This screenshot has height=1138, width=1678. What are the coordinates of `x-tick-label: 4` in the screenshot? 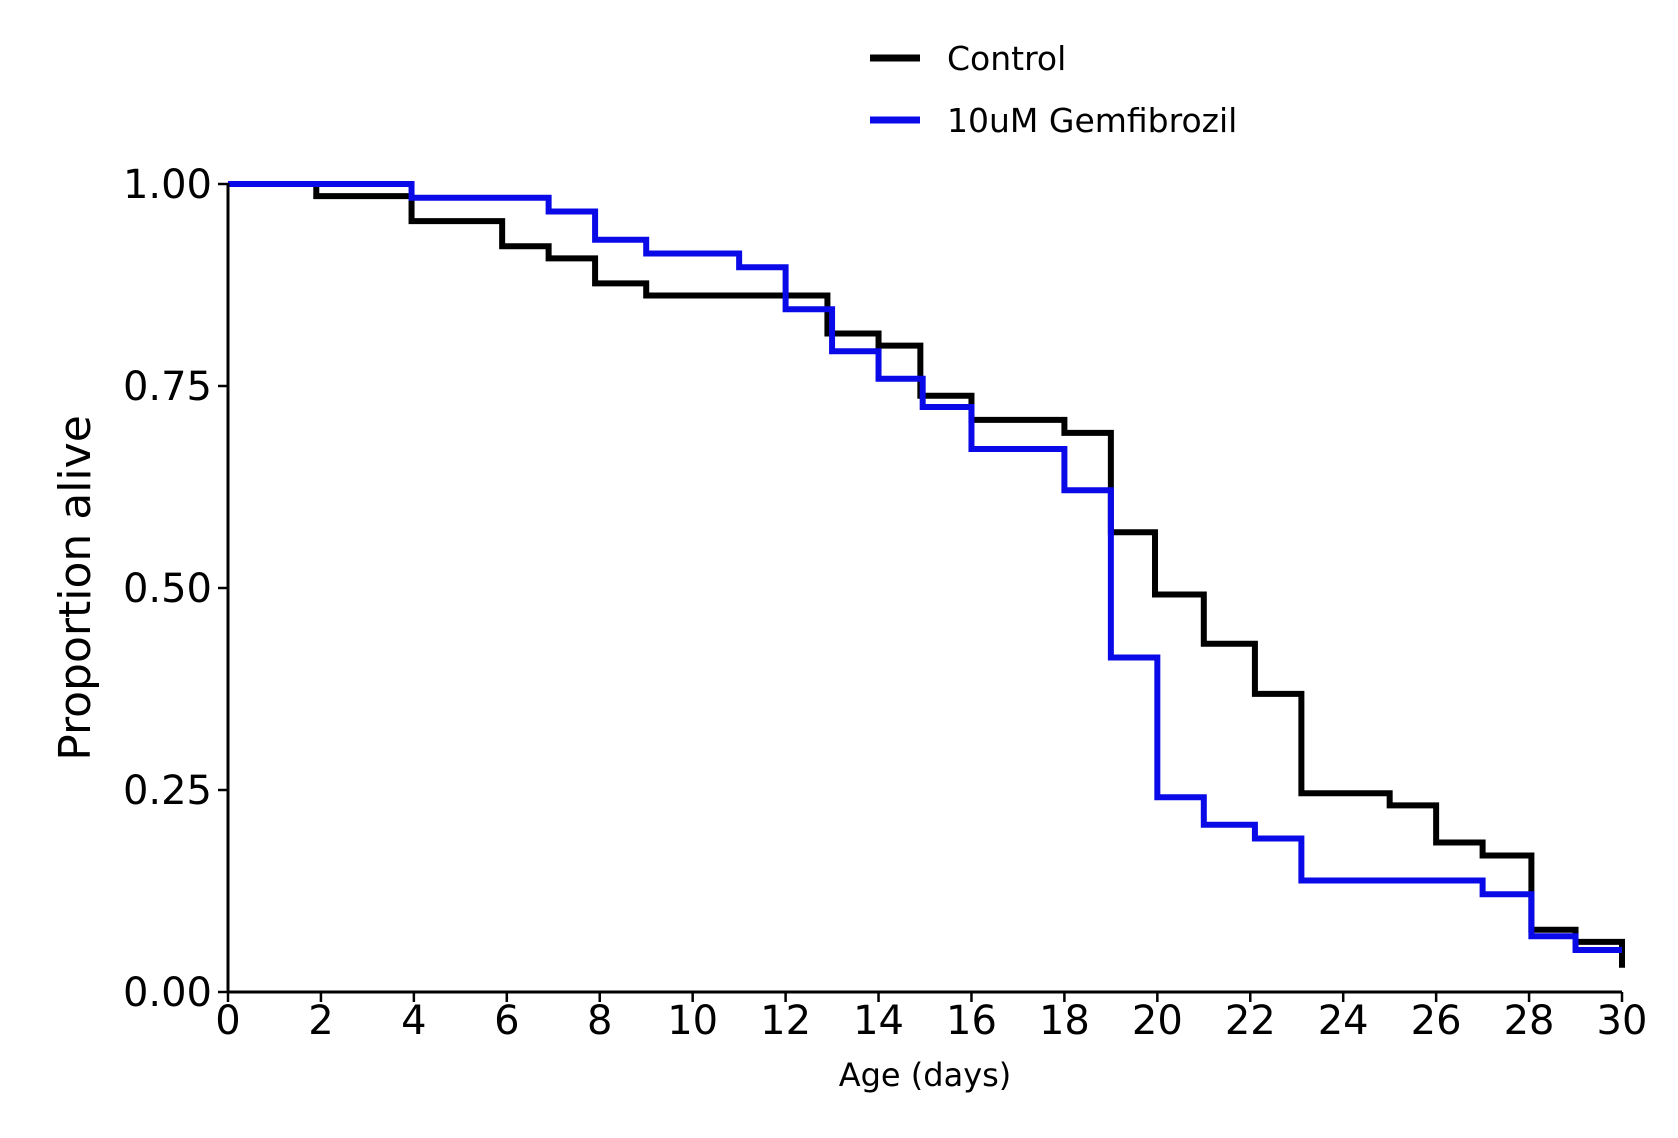 It's located at (413, 1021).